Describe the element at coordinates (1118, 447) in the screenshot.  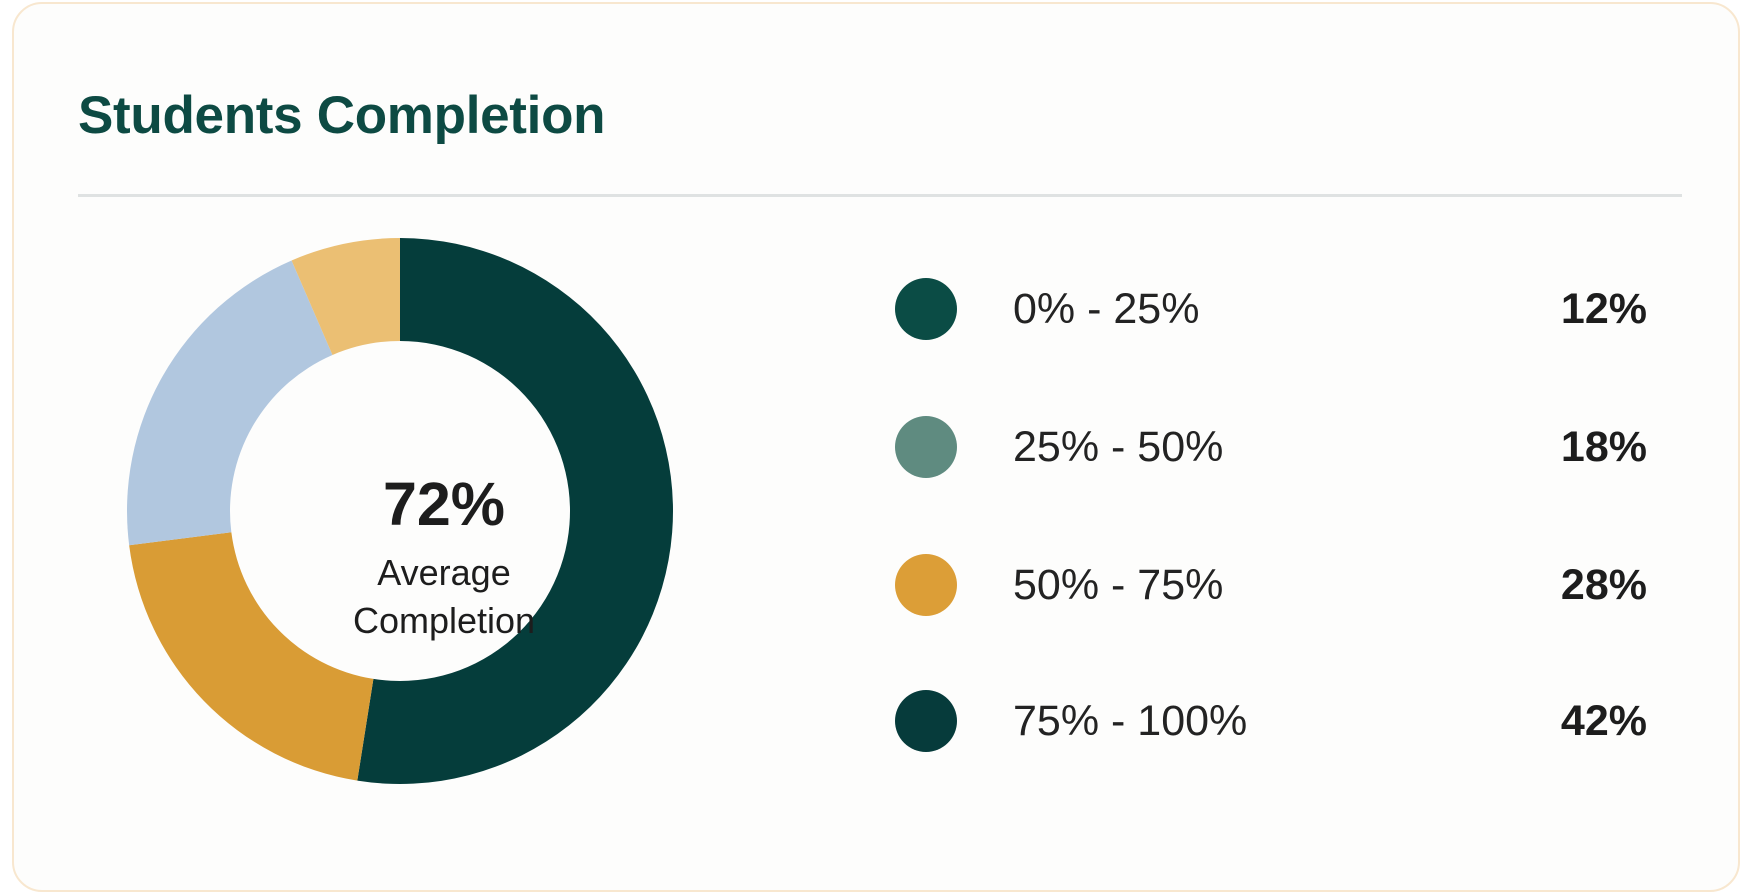
I see `legend-label: 25% - 50%` at that location.